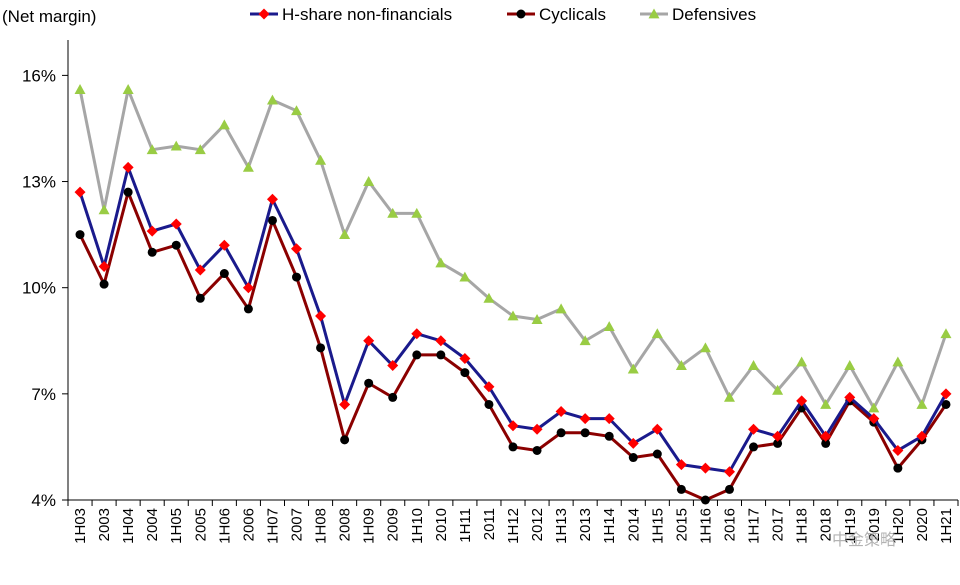 This screenshot has height=585, width=960. I want to click on x-tick-label: 2016, so click(729, 524).